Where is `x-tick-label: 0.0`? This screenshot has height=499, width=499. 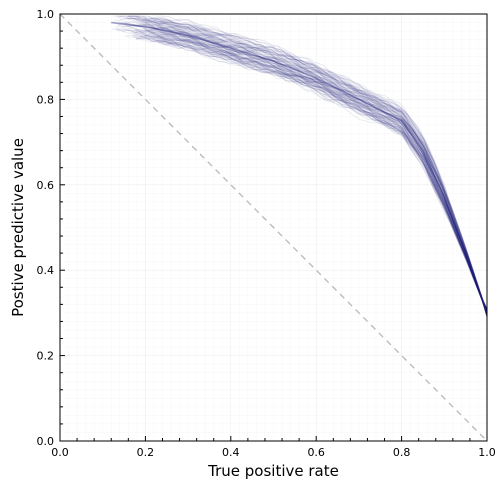
x-tick-label: 0.0 is located at coordinates (60, 452).